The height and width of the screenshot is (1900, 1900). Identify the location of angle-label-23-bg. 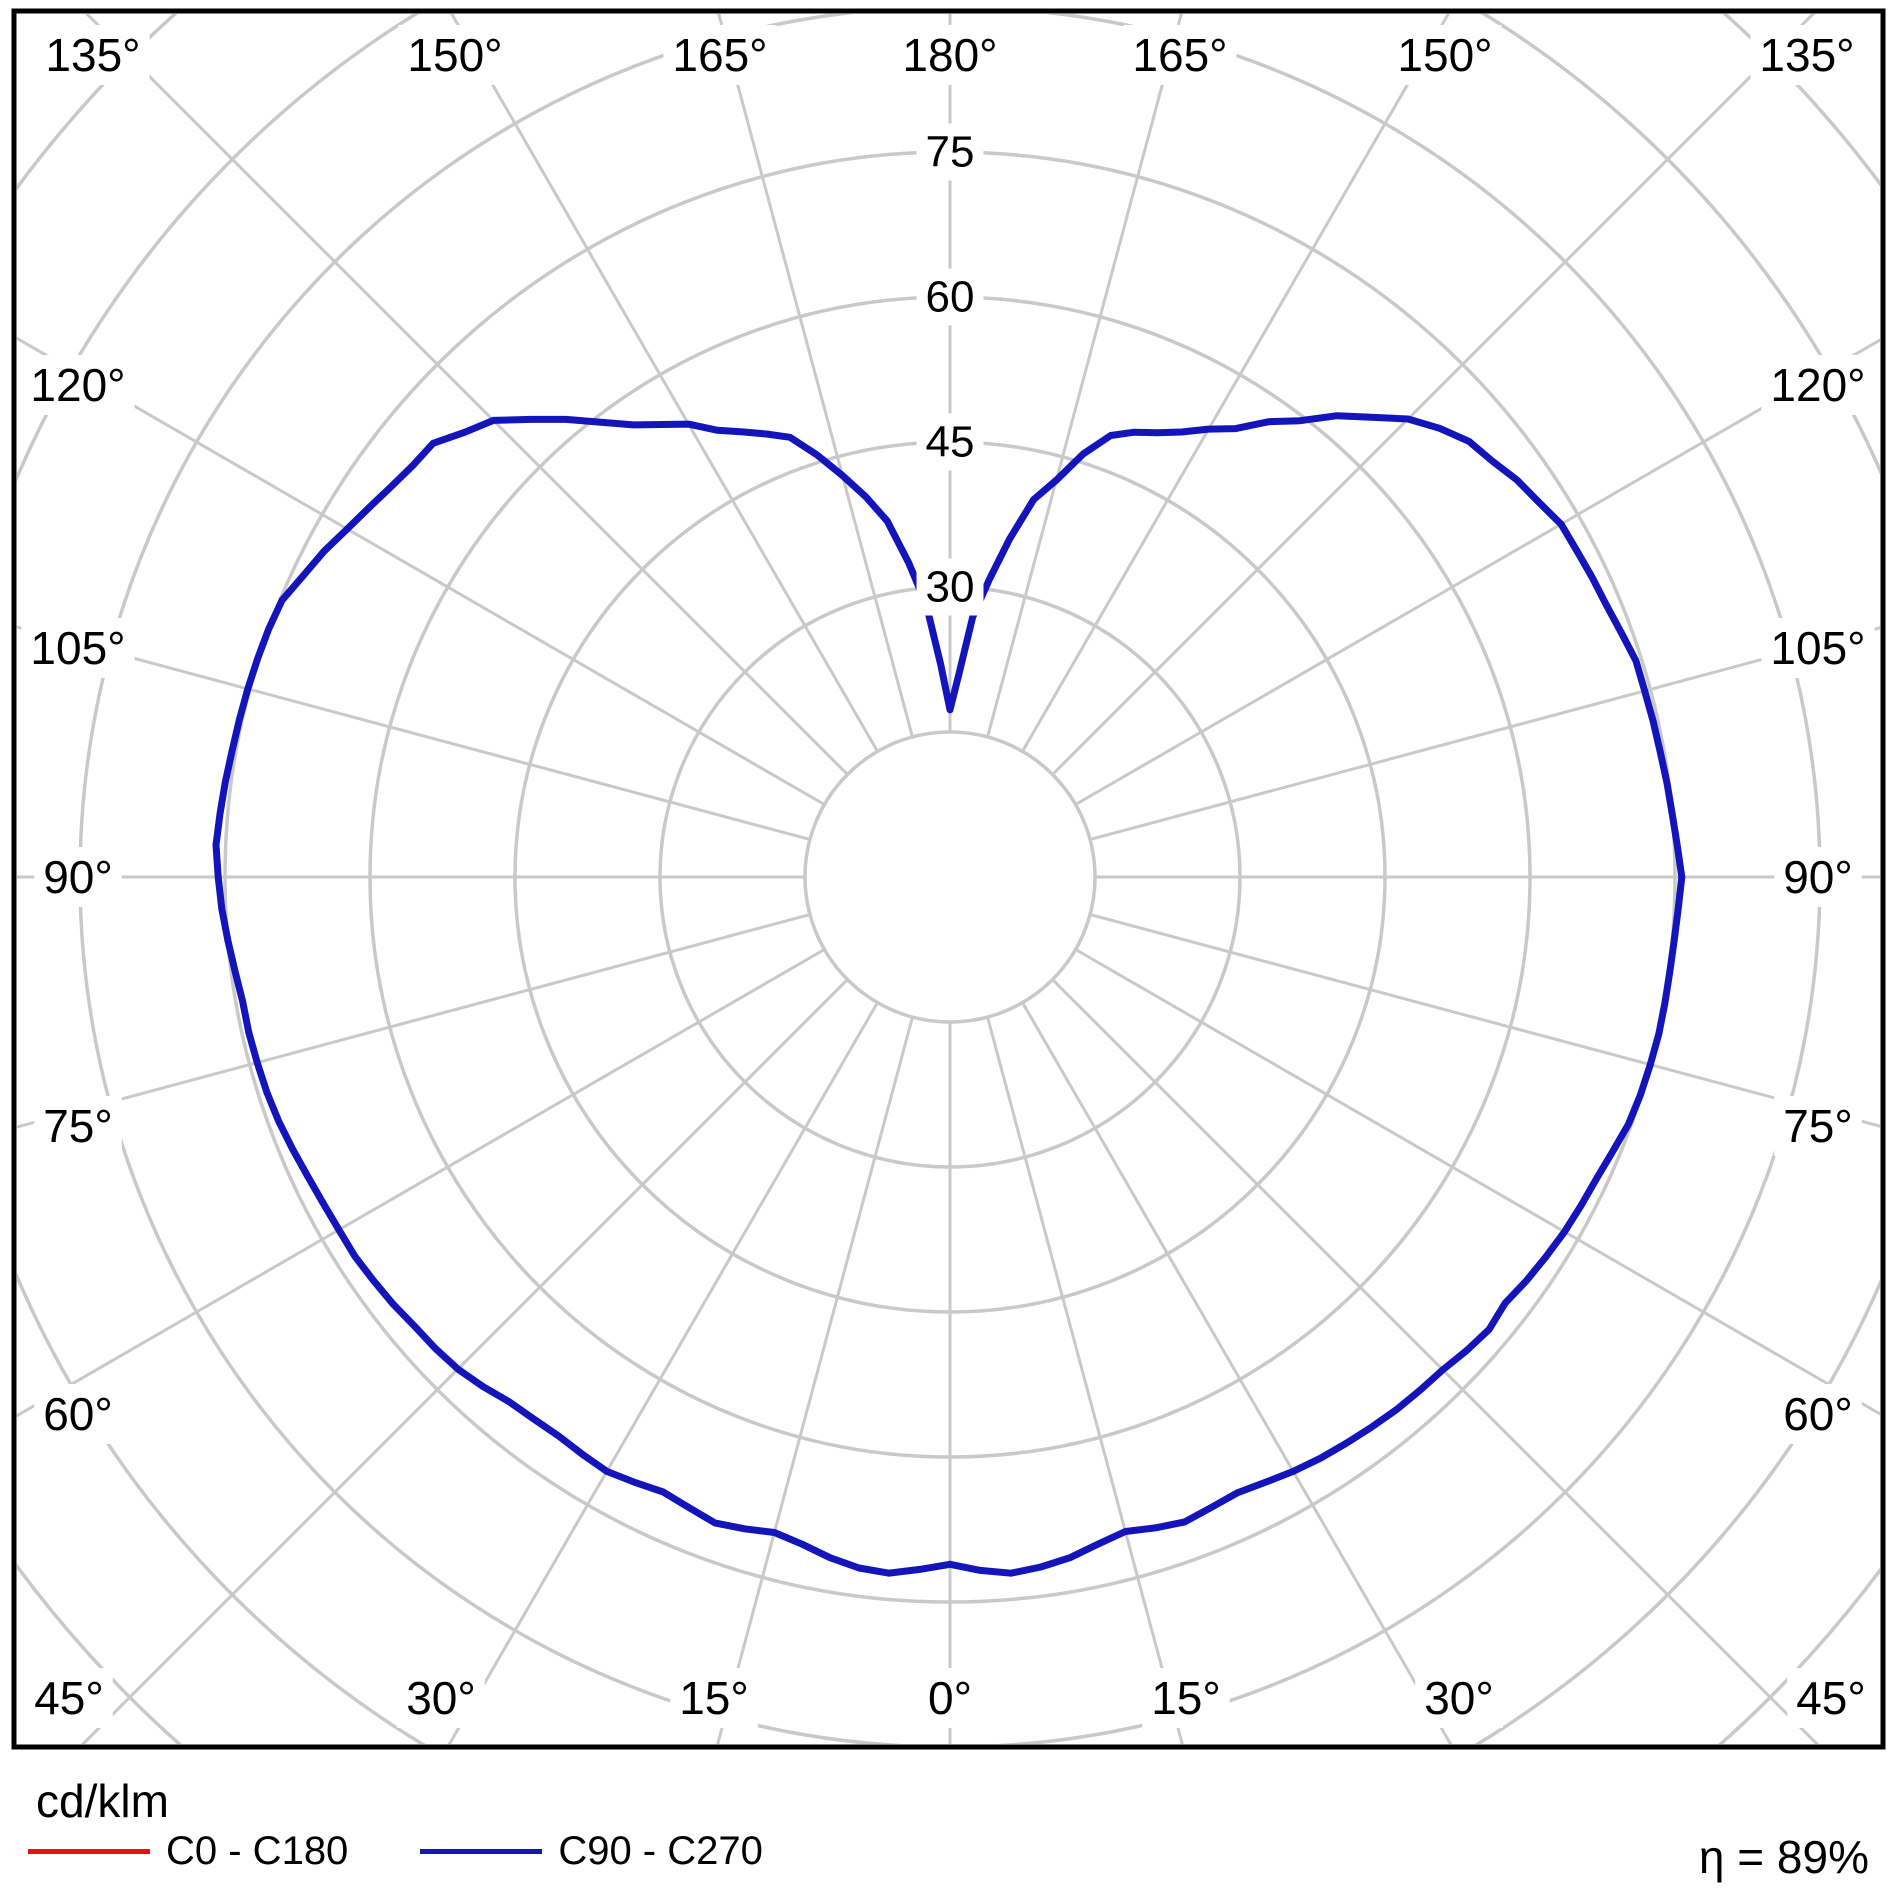
(1831, 1698).